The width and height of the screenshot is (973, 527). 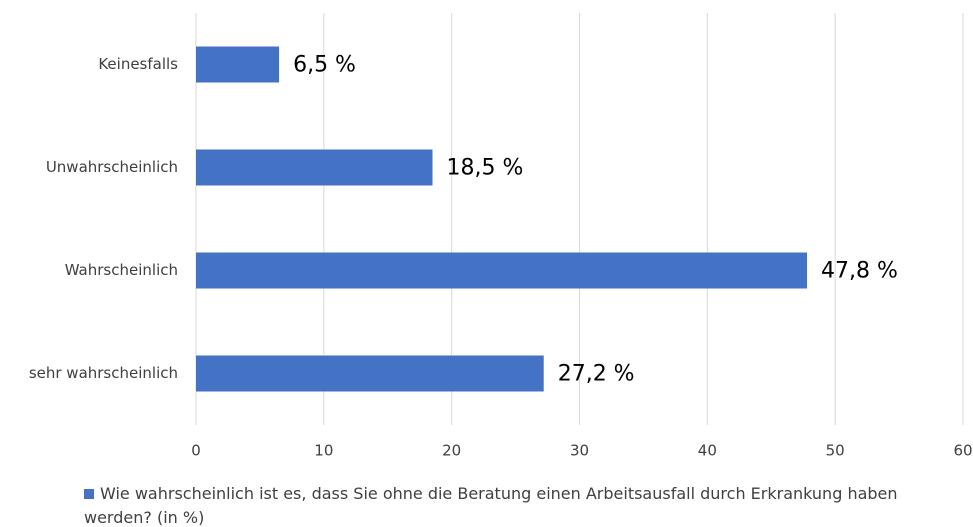 What do you see at coordinates (707, 451) in the screenshot?
I see `x-tick-label: 40` at bounding box center [707, 451].